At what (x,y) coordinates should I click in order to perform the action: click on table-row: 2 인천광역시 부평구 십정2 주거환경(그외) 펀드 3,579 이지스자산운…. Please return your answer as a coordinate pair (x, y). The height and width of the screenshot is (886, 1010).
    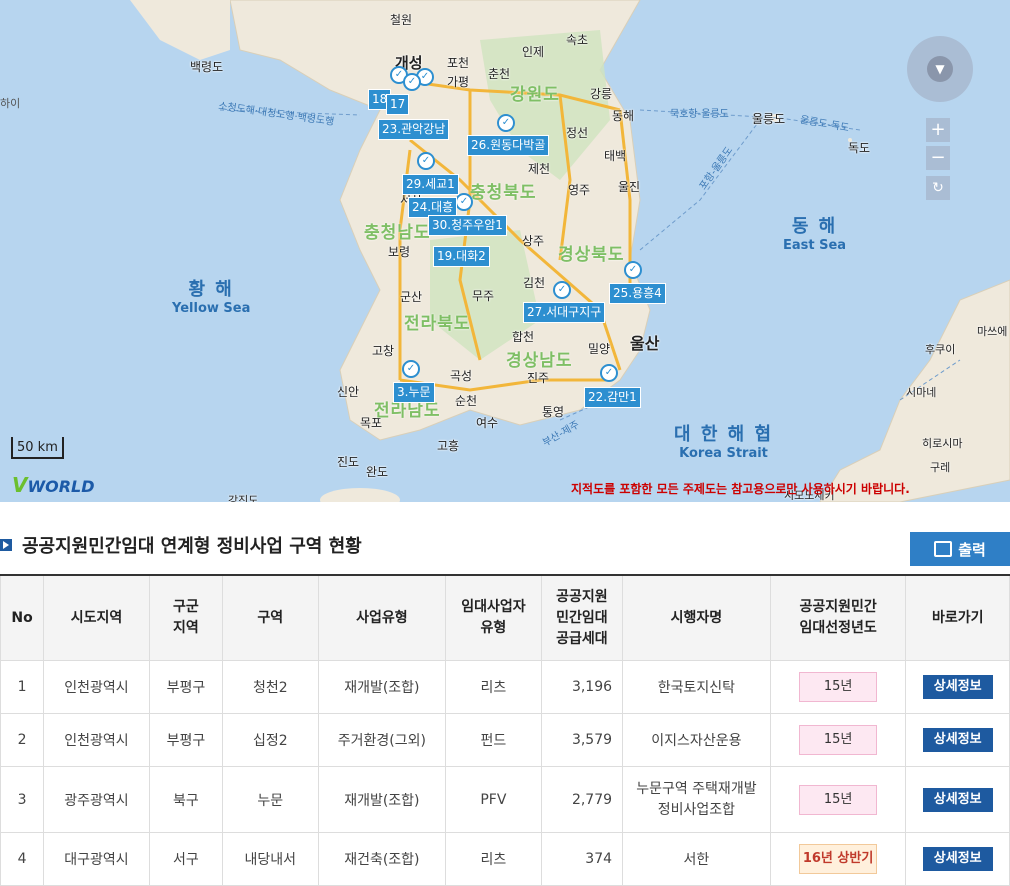
    Looking at the image, I should click on (505, 740).